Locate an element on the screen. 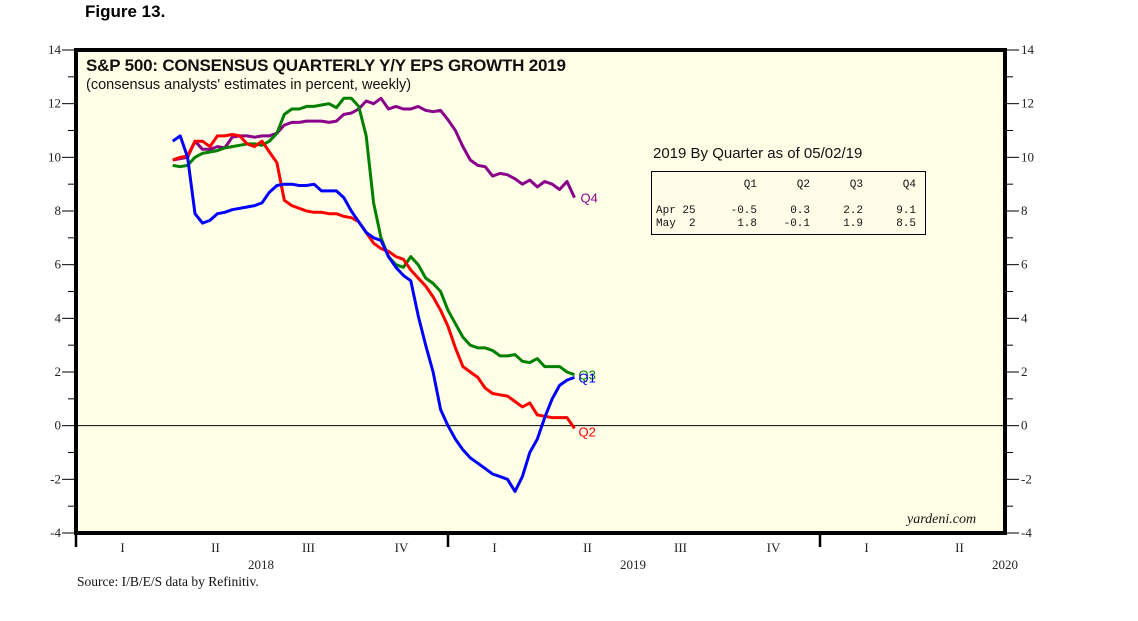  y-tick-label-right: 8 is located at coordinates (1024, 210).